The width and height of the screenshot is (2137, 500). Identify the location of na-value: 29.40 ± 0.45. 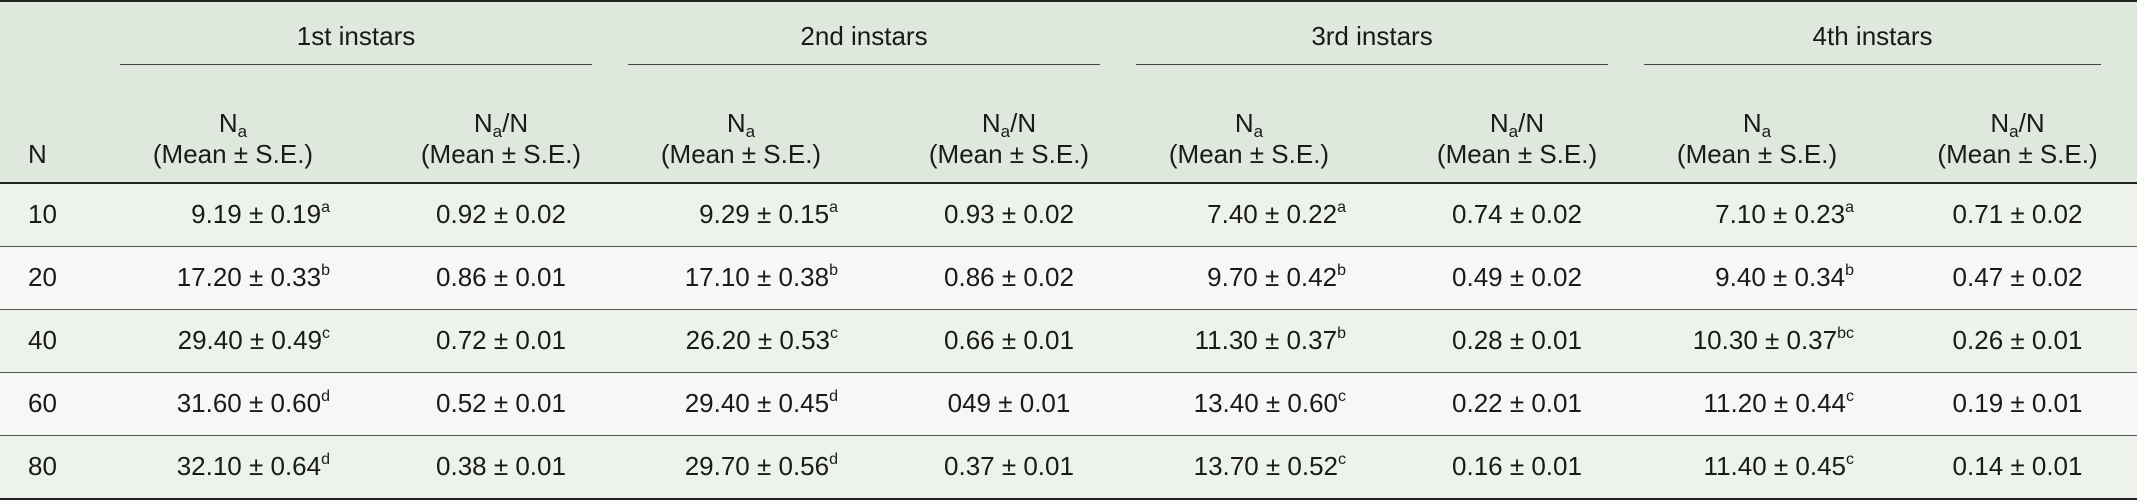
(757, 403).